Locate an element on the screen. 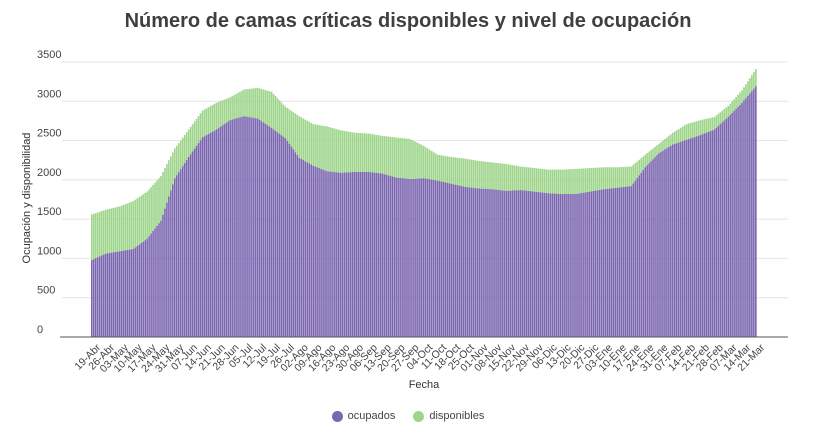 The image size is (816, 429). y-tick-label: 0 is located at coordinates (40, 330).